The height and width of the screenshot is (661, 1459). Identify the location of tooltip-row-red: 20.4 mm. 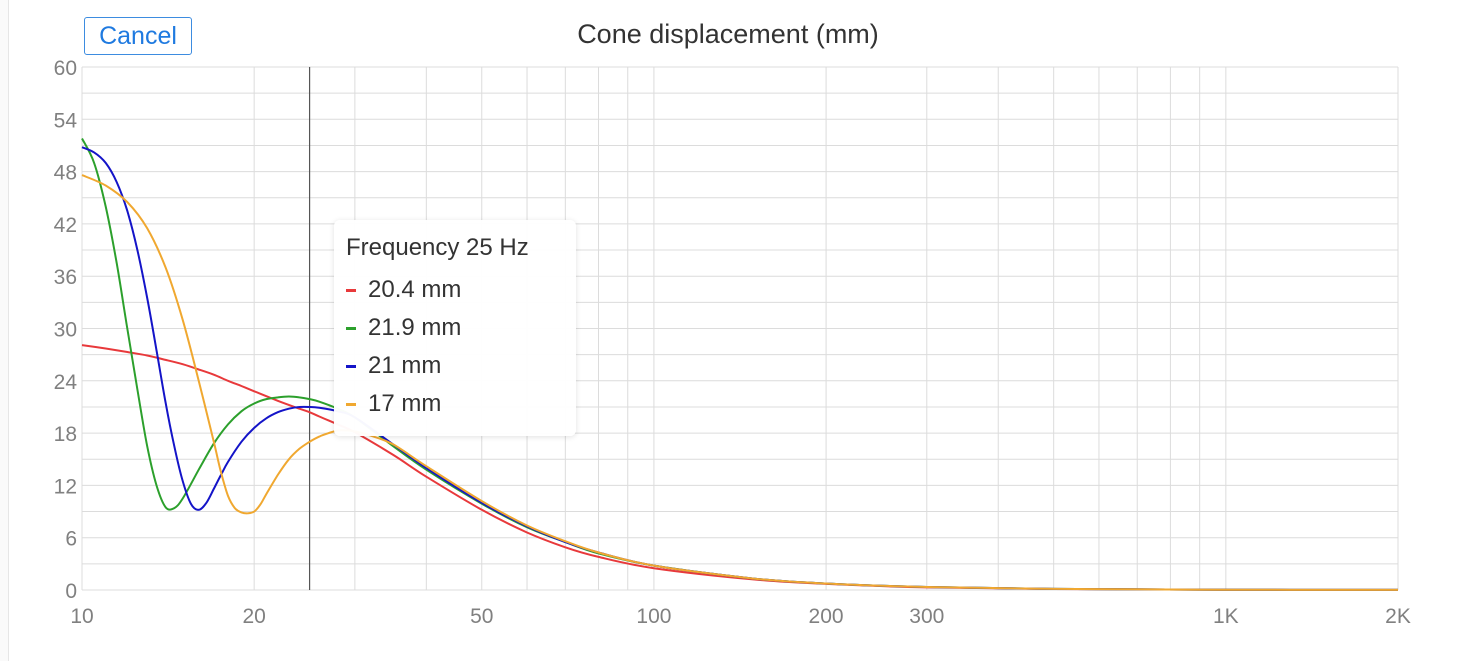
(461, 290).